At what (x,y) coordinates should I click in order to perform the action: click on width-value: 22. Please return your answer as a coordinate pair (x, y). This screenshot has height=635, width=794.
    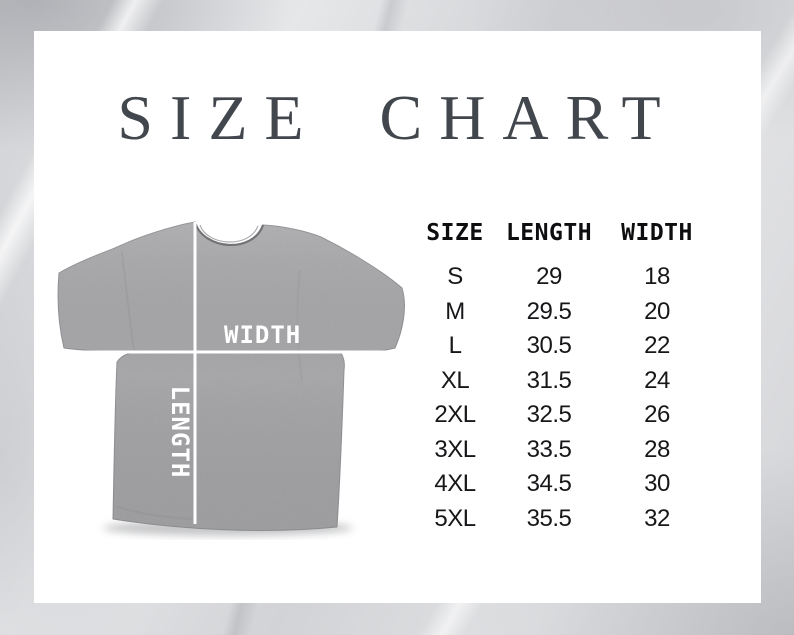
    Looking at the image, I should click on (657, 346).